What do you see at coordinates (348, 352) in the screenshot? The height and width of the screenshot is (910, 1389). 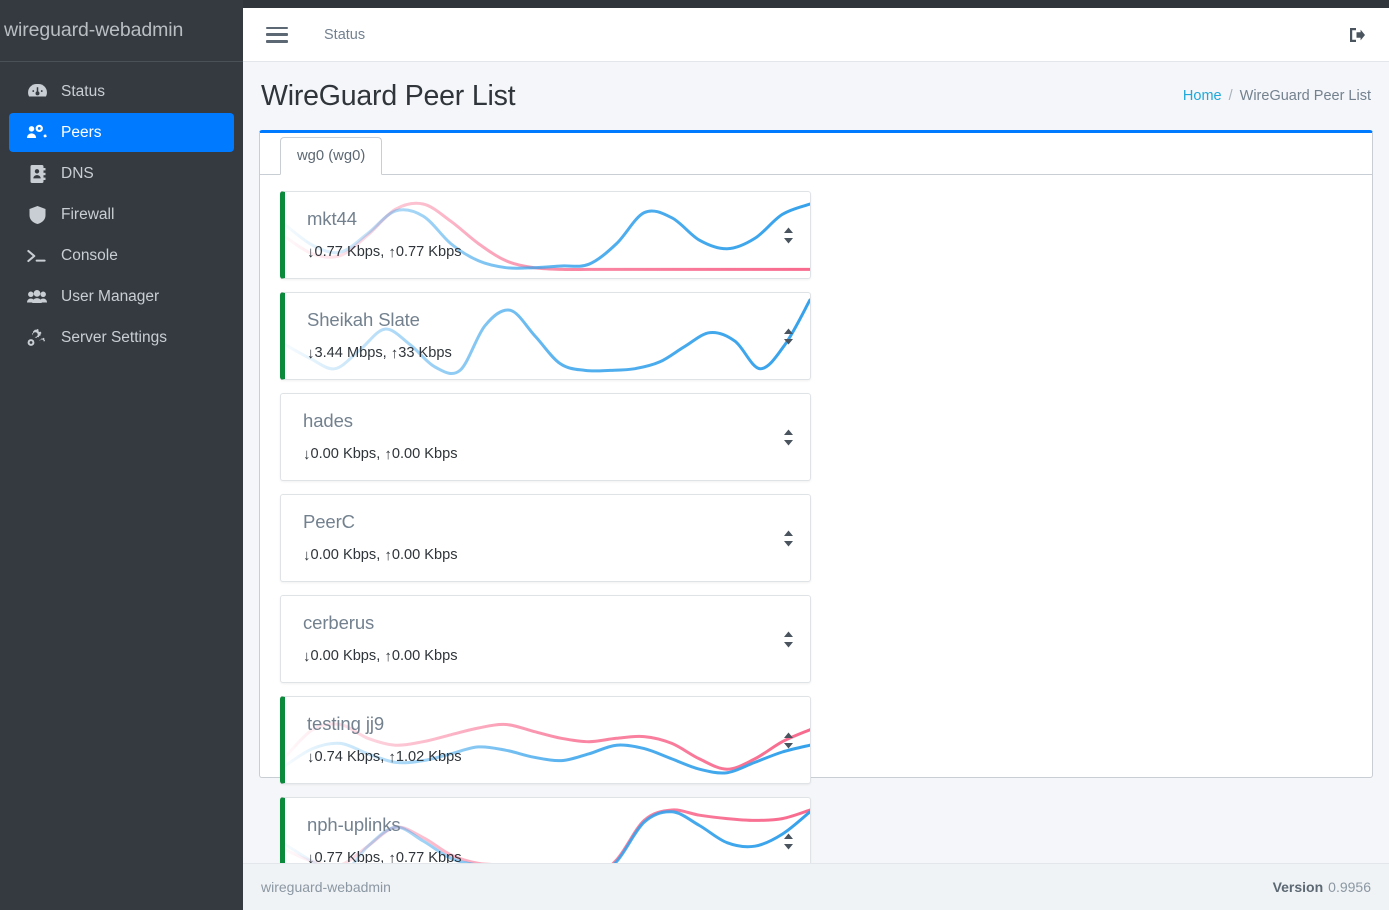 I see `peer-download-speed: 3.44 Mbps` at bounding box center [348, 352].